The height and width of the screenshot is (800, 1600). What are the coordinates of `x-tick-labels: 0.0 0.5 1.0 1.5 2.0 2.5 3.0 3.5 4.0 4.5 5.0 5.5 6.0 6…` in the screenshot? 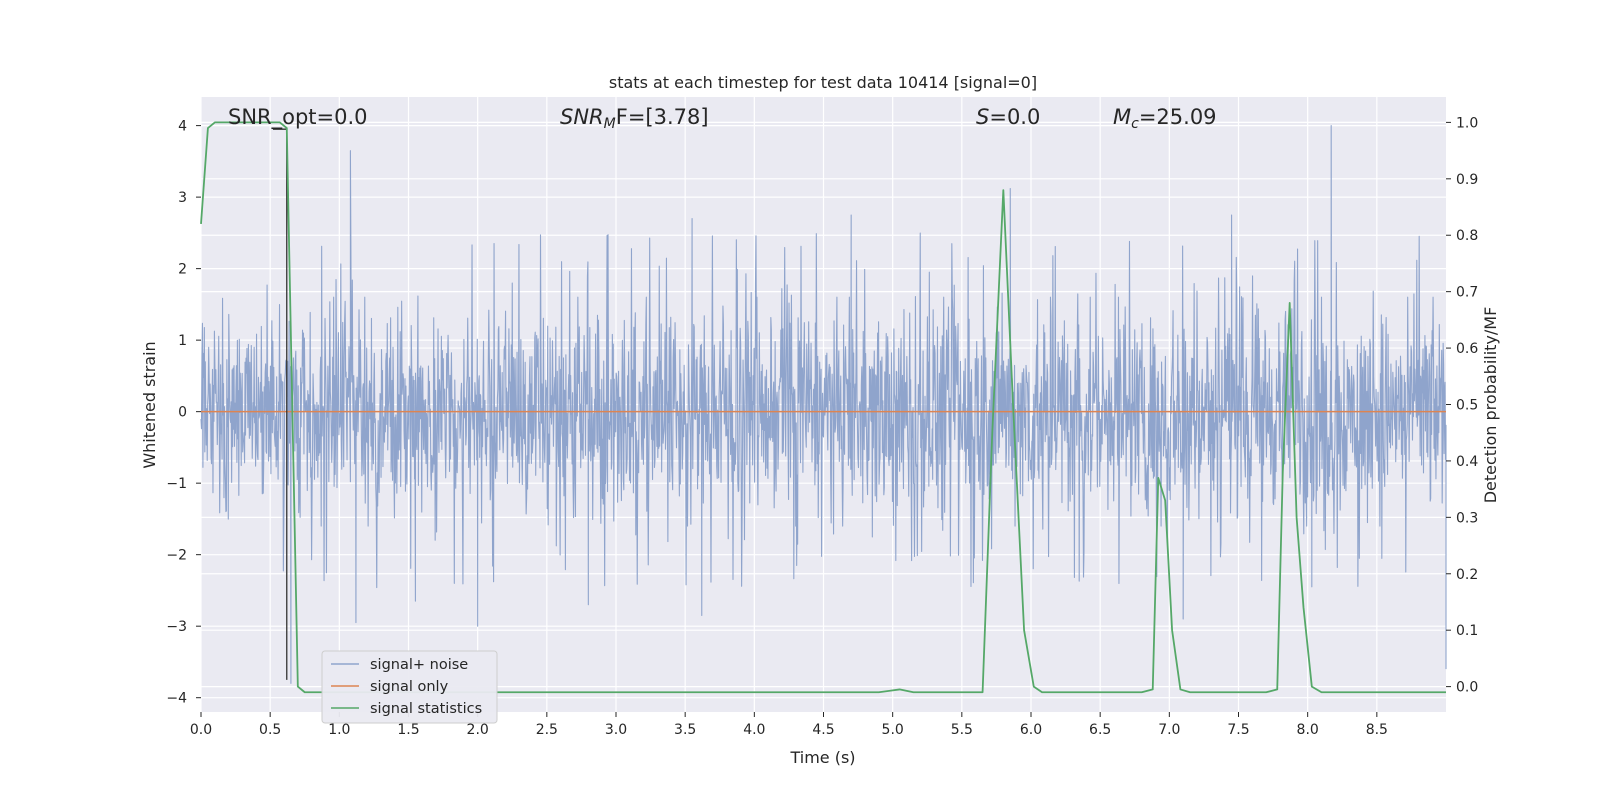 It's located at (789, 725).